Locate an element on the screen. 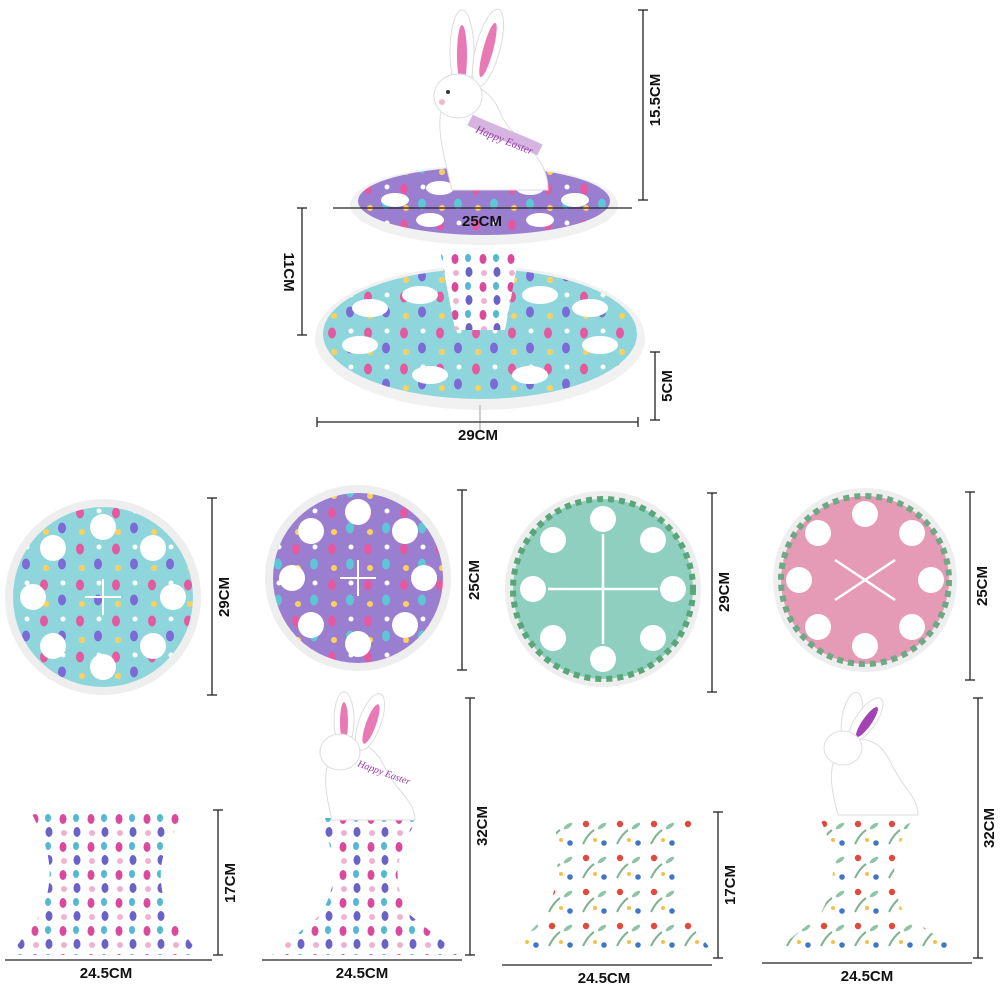  dim-tier-gap: 11CM is located at coordinates (288, 271).